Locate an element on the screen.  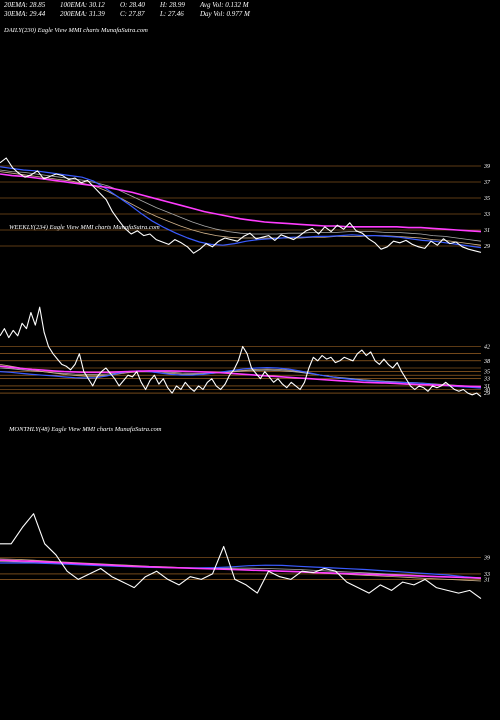
high-stat: H: 28.99 is located at coordinates (172, 5).